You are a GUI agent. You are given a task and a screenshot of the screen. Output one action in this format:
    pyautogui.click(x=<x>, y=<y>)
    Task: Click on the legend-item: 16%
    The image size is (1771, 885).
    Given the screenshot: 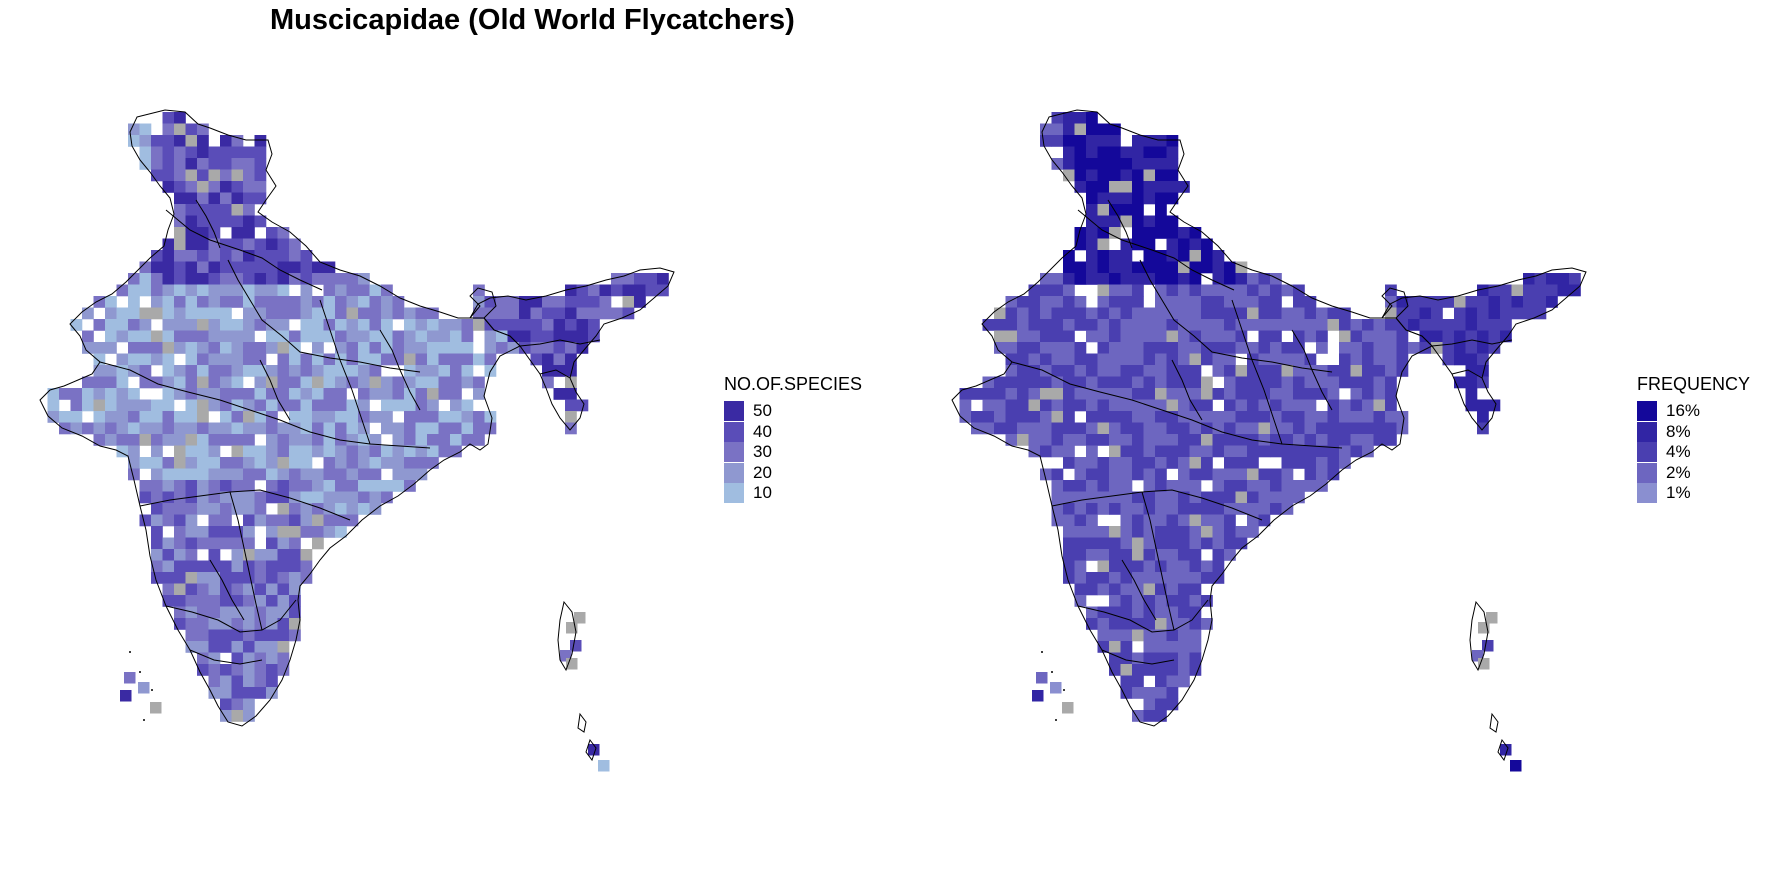 What is the action you would take?
    pyautogui.click(x=1693, y=411)
    